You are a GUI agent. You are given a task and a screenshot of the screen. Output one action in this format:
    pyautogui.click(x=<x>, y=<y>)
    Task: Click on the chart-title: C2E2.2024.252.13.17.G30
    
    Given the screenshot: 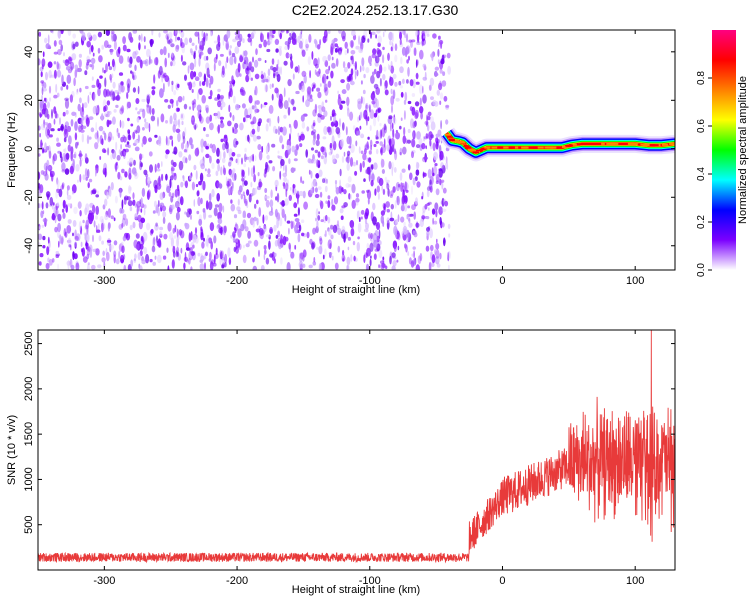 What is the action you would take?
    pyautogui.click(x=375, y=10)
    